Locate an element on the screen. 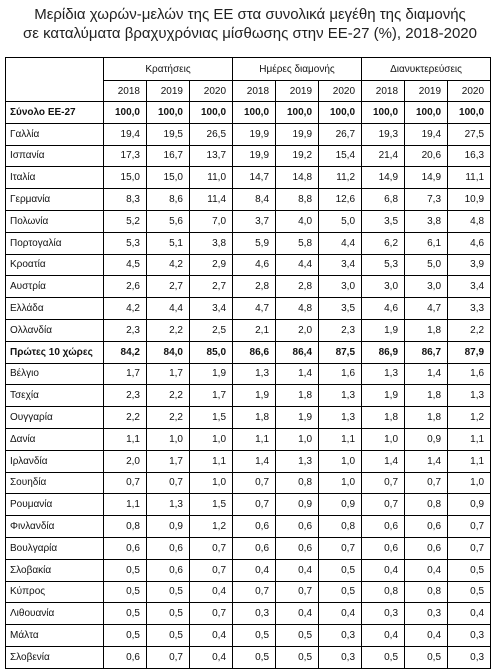 The image size is (500, 670). data-row: Αυστρία 2,6 2,7 2,7 2,8 2,8 3,0 3,0 3,0 3,4 is located at coordinates (248, 287).